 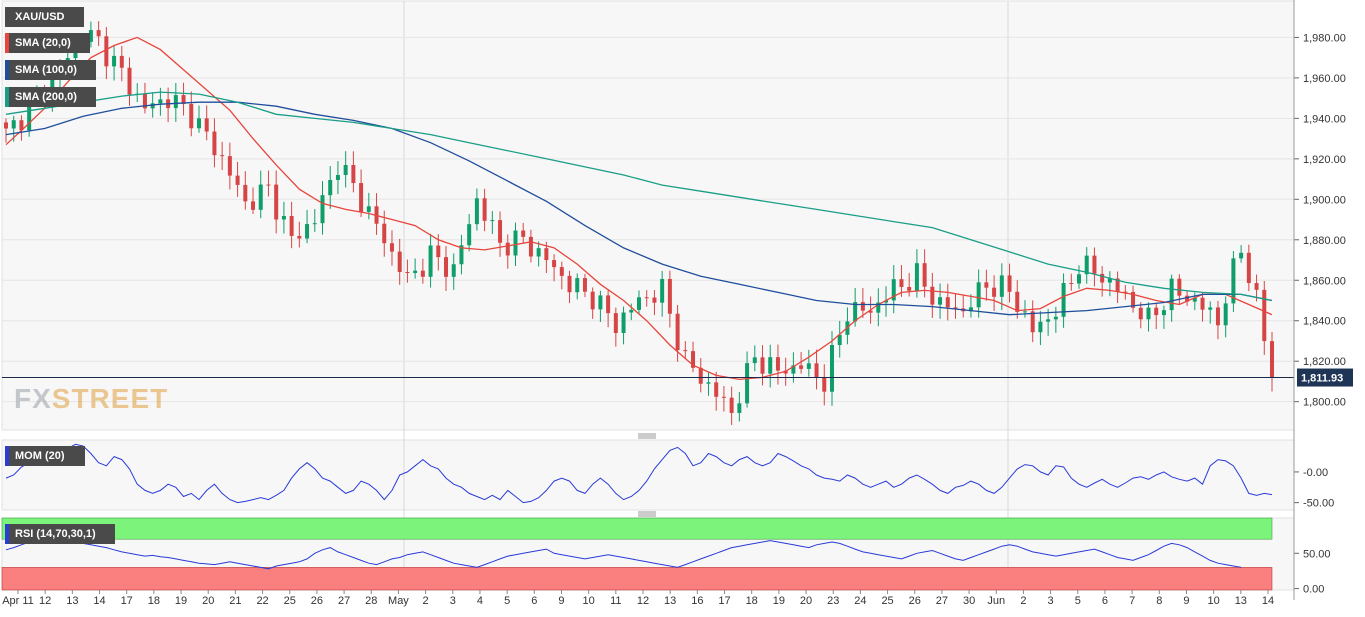 What do you see at coordinates (1324, 200) in the screenshot?
I see `price-tick-label: 1,900.00` at bounding box center [1324, 200].